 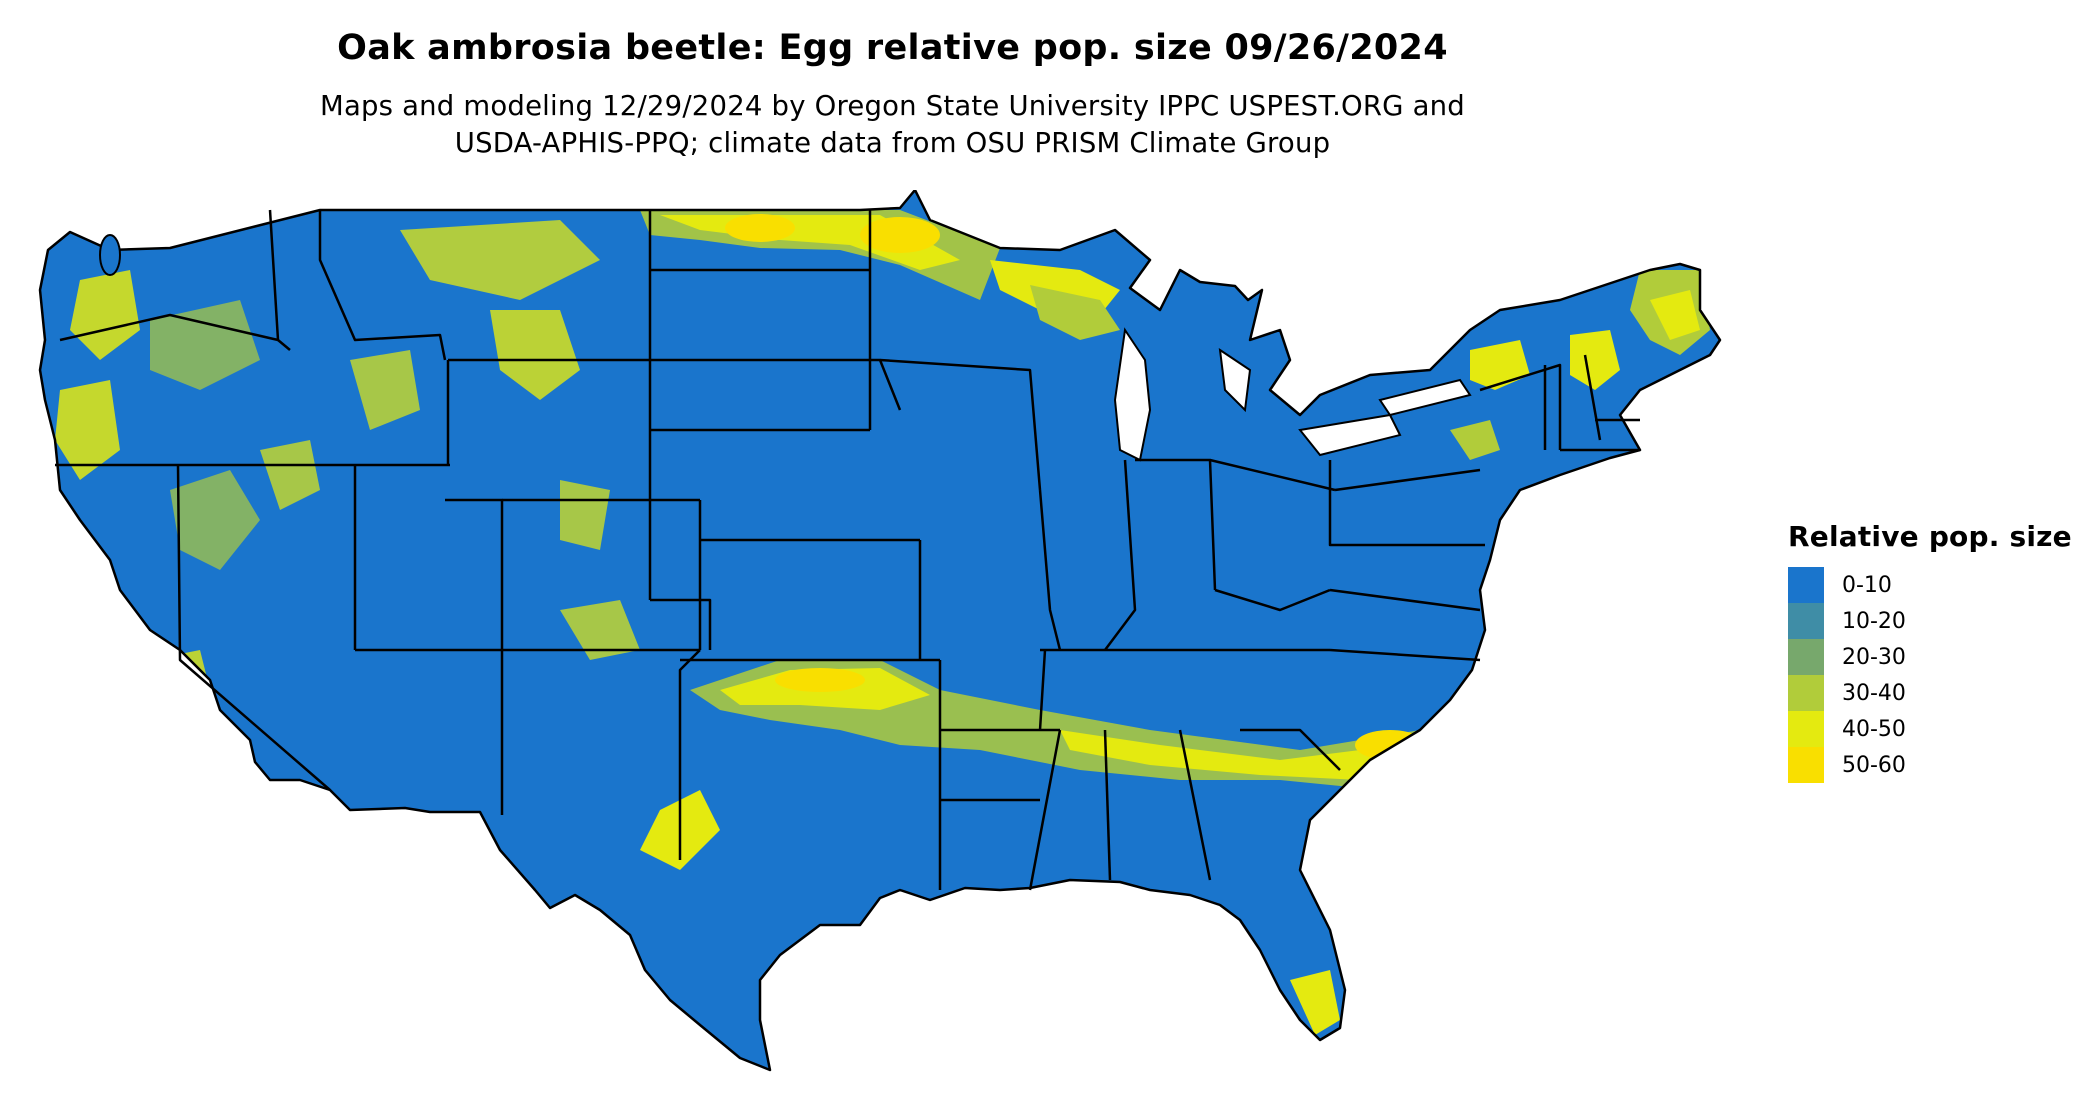 What do you see at coordinates (1874, 657) in the screenshot?
I see `legend-label: 20-30` at bounding box center [1874, 657].